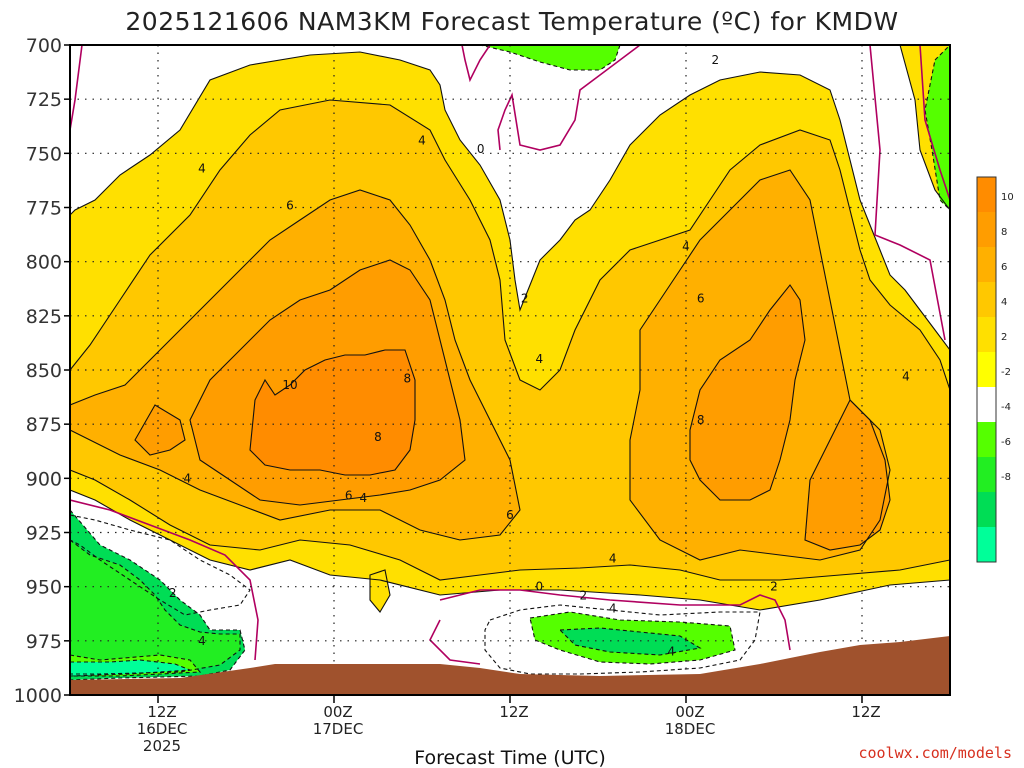  I want to click on contour-label-8: 4, so click(202, 641).